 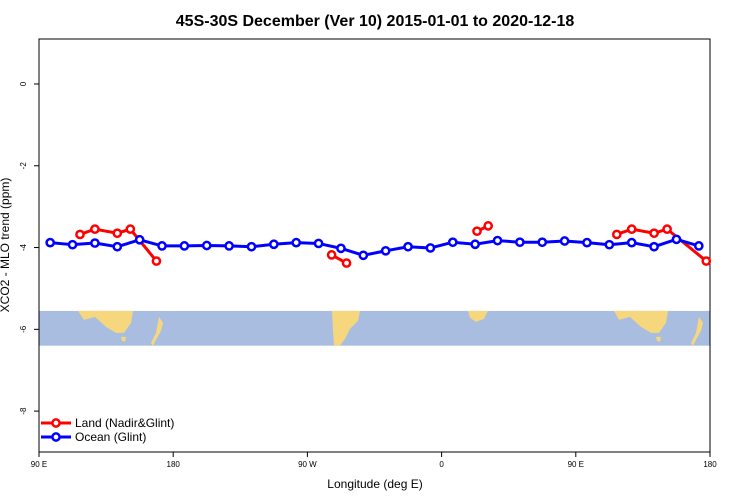 I want to click on y-axis-label: XCO2 - MLO trend (ppm), so click(x=6, y=245).